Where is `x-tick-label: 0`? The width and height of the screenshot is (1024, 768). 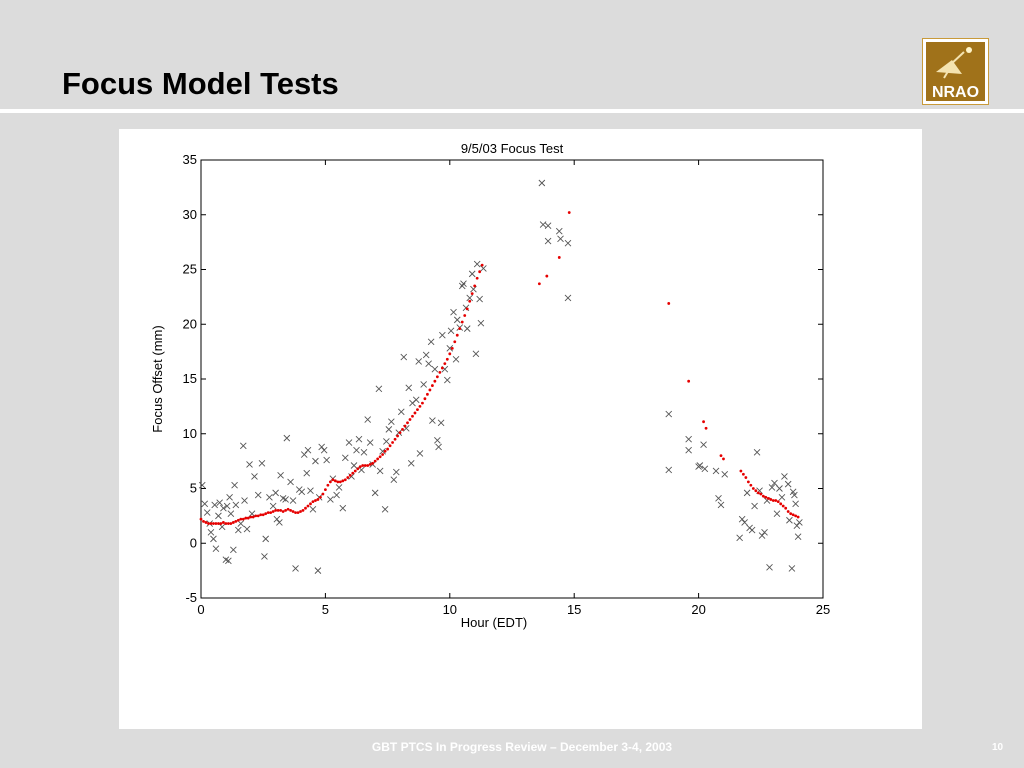 x-tick-label: 0 is located at coordinates (200, 609).